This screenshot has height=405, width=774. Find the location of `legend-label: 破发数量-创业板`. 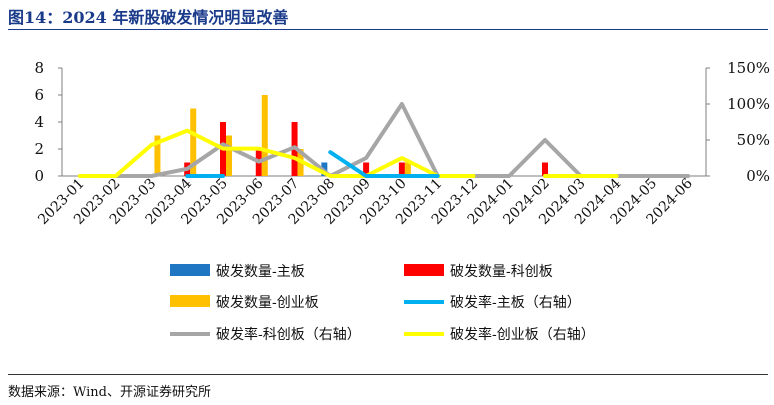

legend-label: 破发数量-创业板 is located at coordinates (267, 303).